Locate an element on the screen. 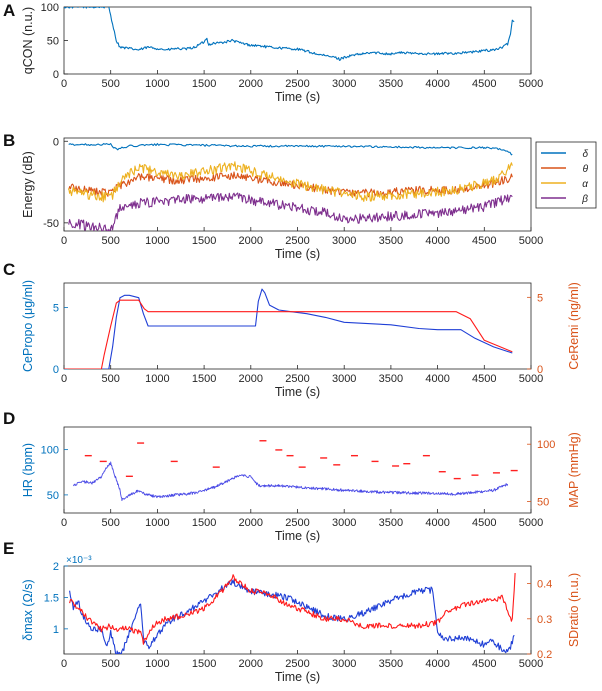 The height and width of the screenshot is (691, 602). series-line-SDratio is located at coordinates (292, 608).